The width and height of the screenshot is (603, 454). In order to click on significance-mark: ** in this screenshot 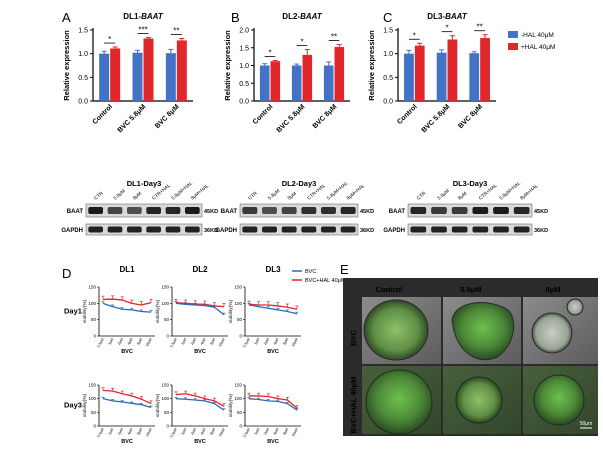, I will do `click(480, 27)`.